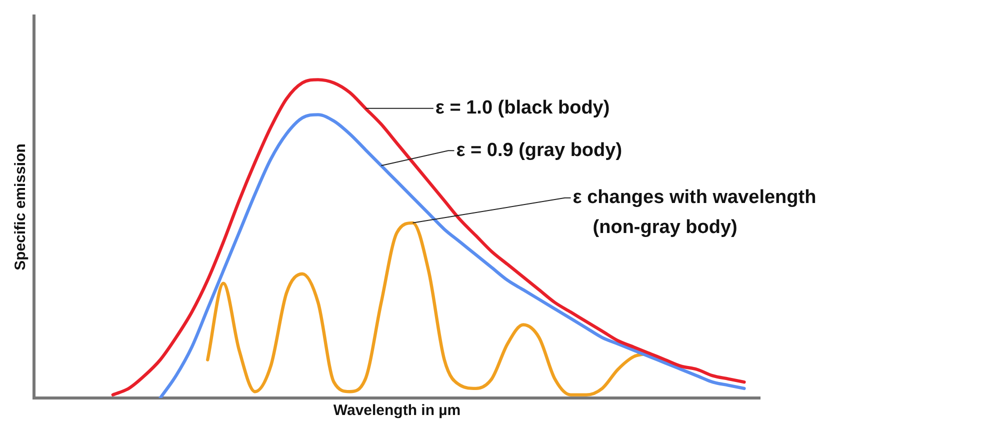  What do you see at coordinates (694, 212) in the screenshot?
I see `annotation: ε changes with wavelength (non-gray body)` at bounding box center [694, 212].